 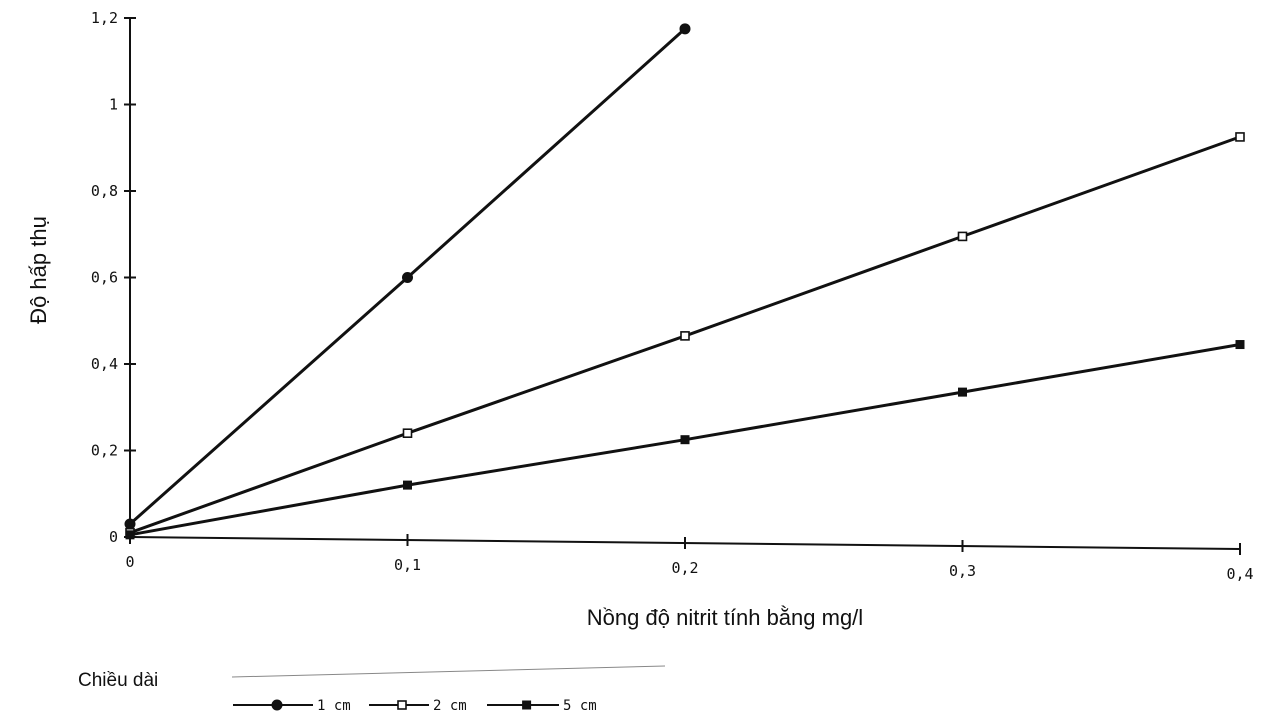 I want to click on legend-top-rule, so click(x=448, y=671).